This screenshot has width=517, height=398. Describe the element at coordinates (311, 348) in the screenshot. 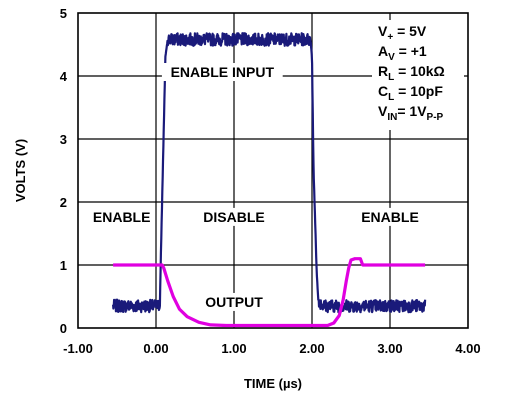

I see `x-tick-label: 2.00` at that location.